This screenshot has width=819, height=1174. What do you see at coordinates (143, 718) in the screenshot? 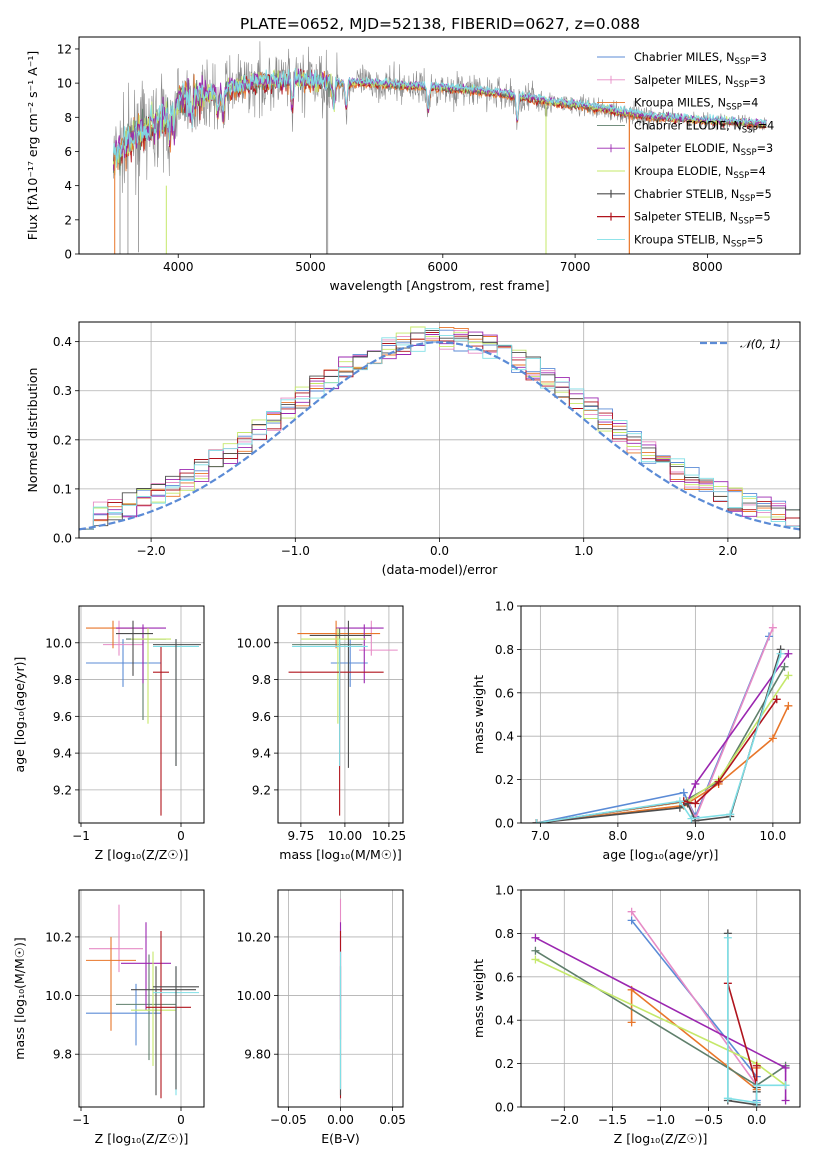
I see `age_vs_z-plot-area` at bounding box center [143, 718].